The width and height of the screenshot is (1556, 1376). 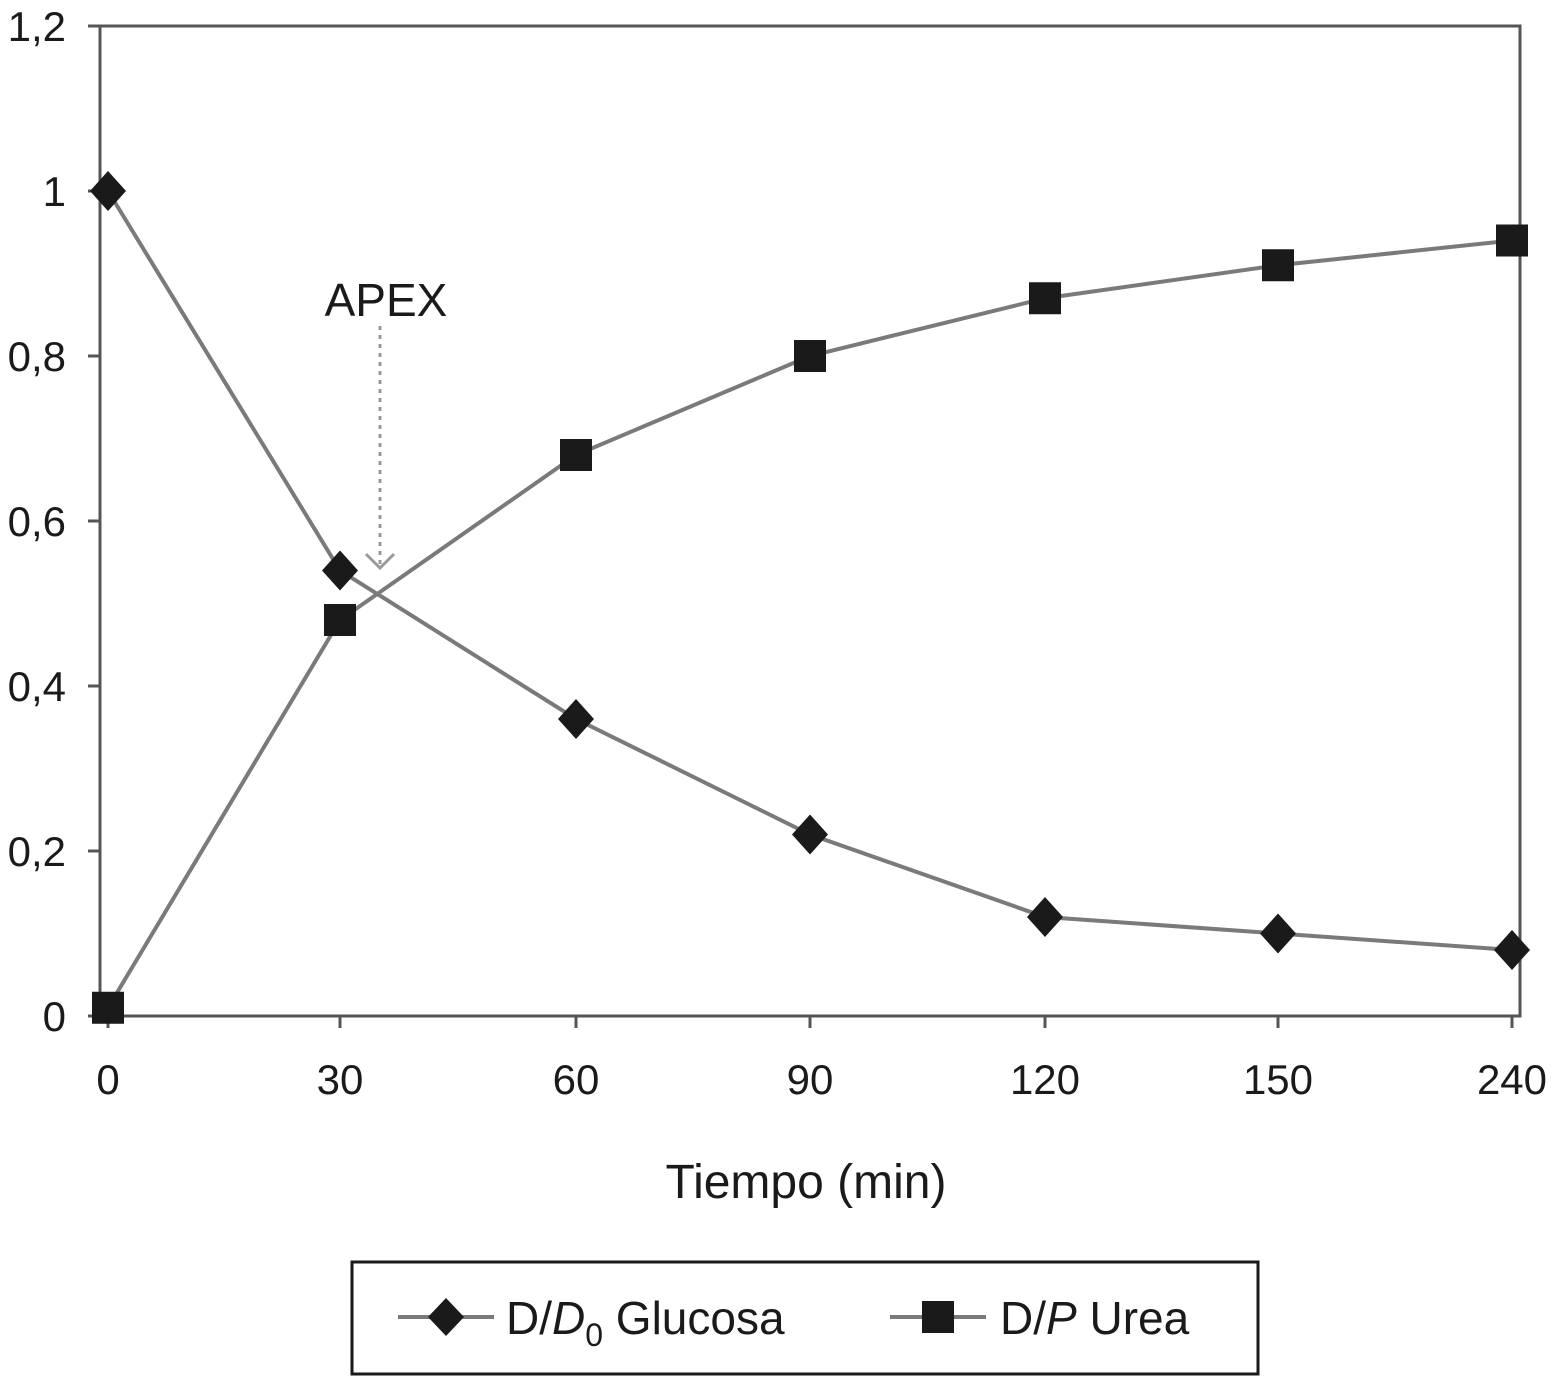 What do you see at coordinates (1095, 1318) in the screenshot?
I see `legend-label-urea: D/P Urea` at bounding box center [1095, 1318].